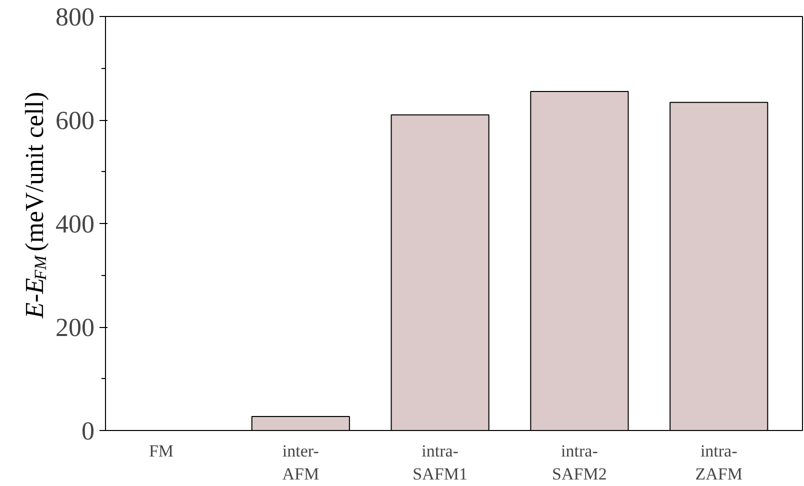  Describe the element at coordinates (75, 17) in the screenshot. I see `y-tick-label: 800` at that location.